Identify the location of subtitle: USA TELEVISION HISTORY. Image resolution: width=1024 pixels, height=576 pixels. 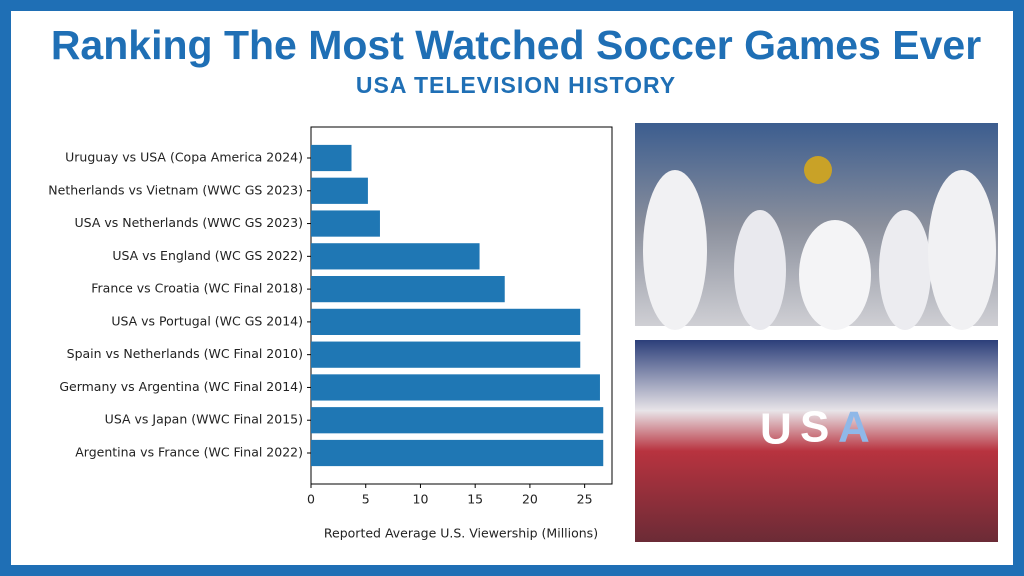
(516, 85).